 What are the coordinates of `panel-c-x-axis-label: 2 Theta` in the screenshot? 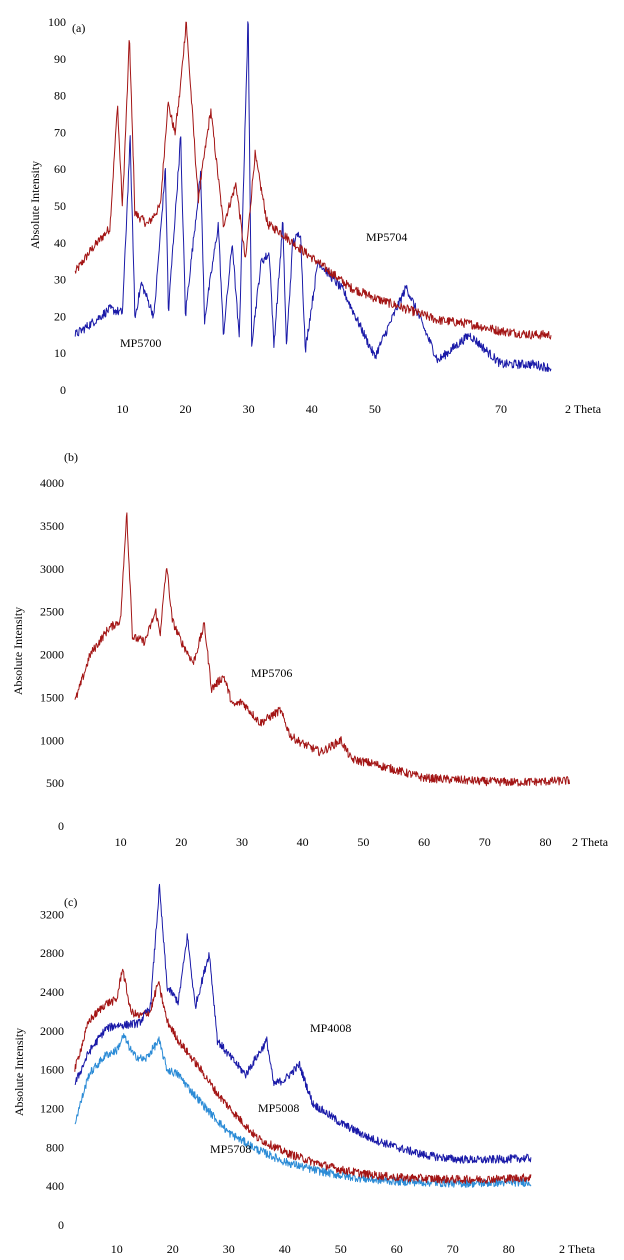 It's located at (577, 1249).